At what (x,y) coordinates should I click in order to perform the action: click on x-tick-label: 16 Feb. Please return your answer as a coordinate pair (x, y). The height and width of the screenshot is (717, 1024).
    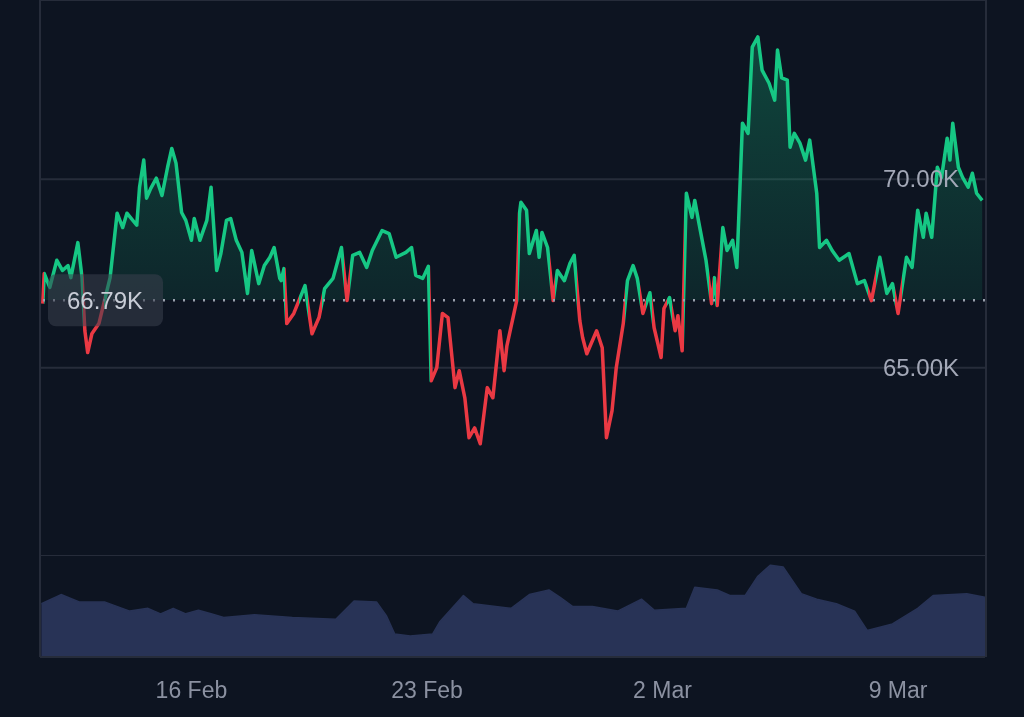
    Looking at the image, I should click on (191, 690).